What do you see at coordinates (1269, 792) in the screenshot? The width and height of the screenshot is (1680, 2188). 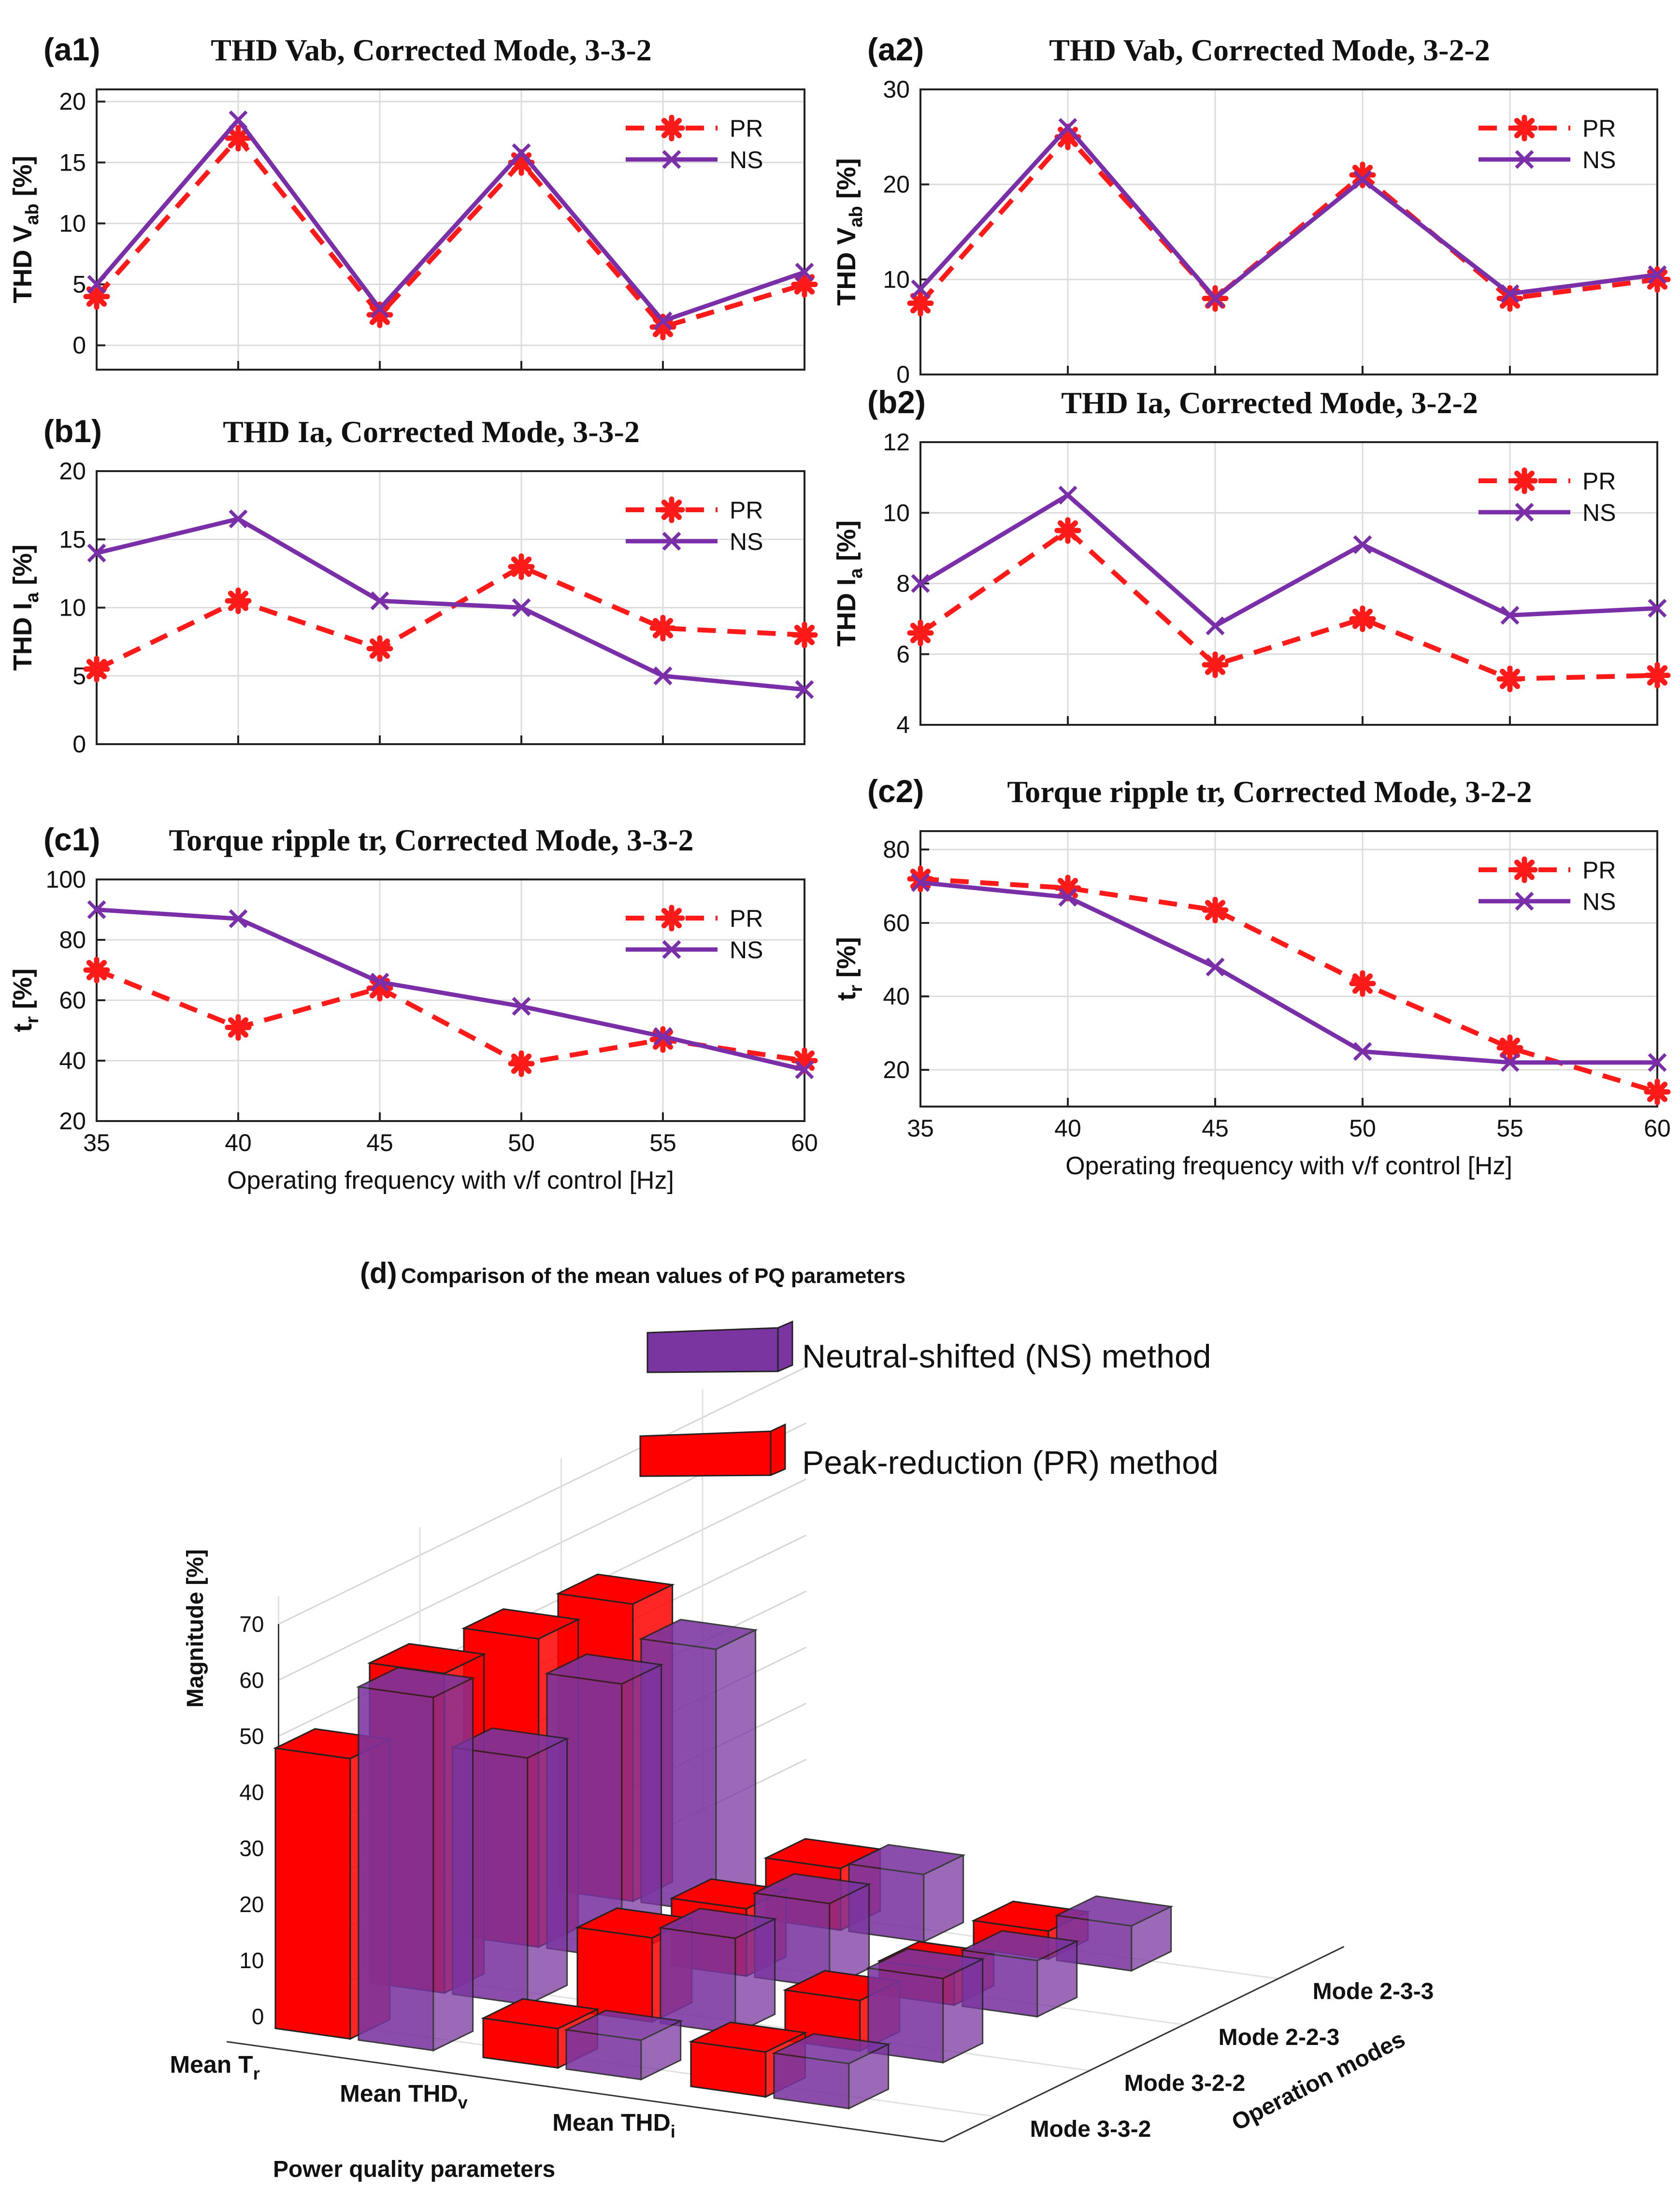 I see `chart-title: Torque ripple tr, Corrected Mode, 3-2-2` at bounding box center [1269, 792].